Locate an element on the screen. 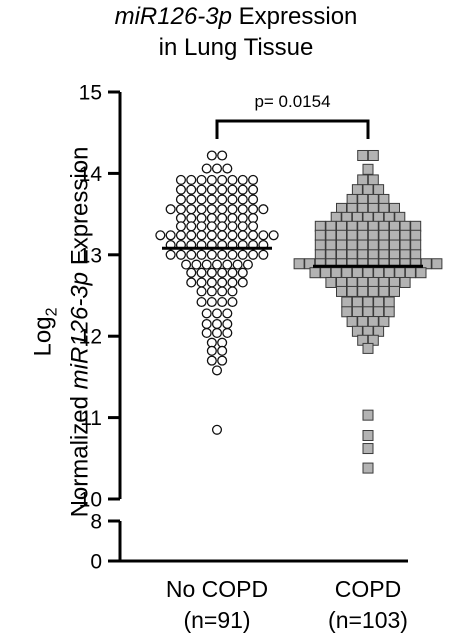  p-value-label: p= 0.0154 is located at coordinates (292, 101).